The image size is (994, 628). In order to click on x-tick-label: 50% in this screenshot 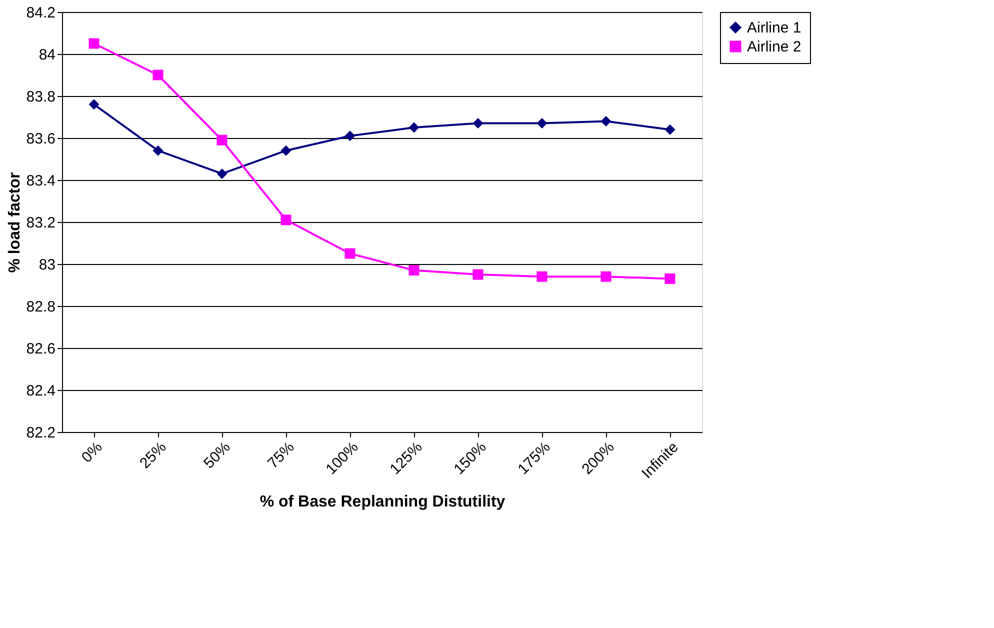, I will do `click(217, 455)`.